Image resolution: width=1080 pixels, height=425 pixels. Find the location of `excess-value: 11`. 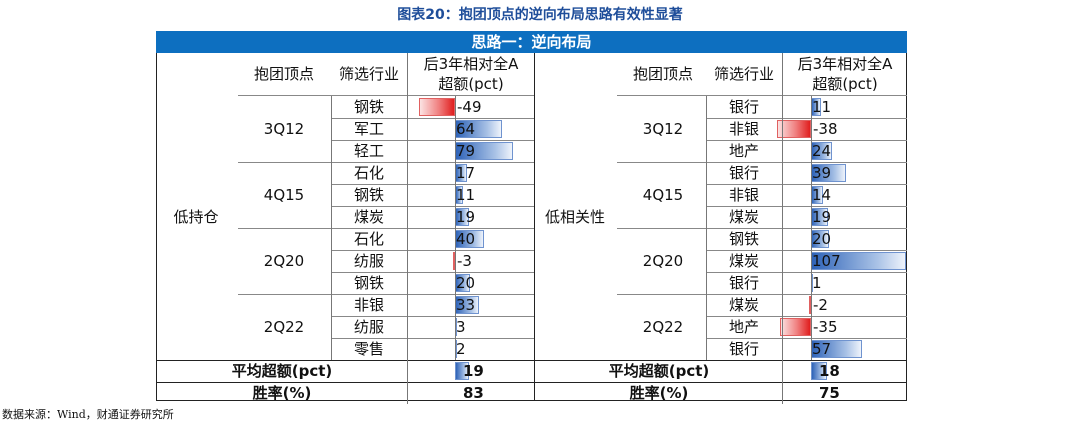

excess-value: 11 is located at coordinates (822, 107).